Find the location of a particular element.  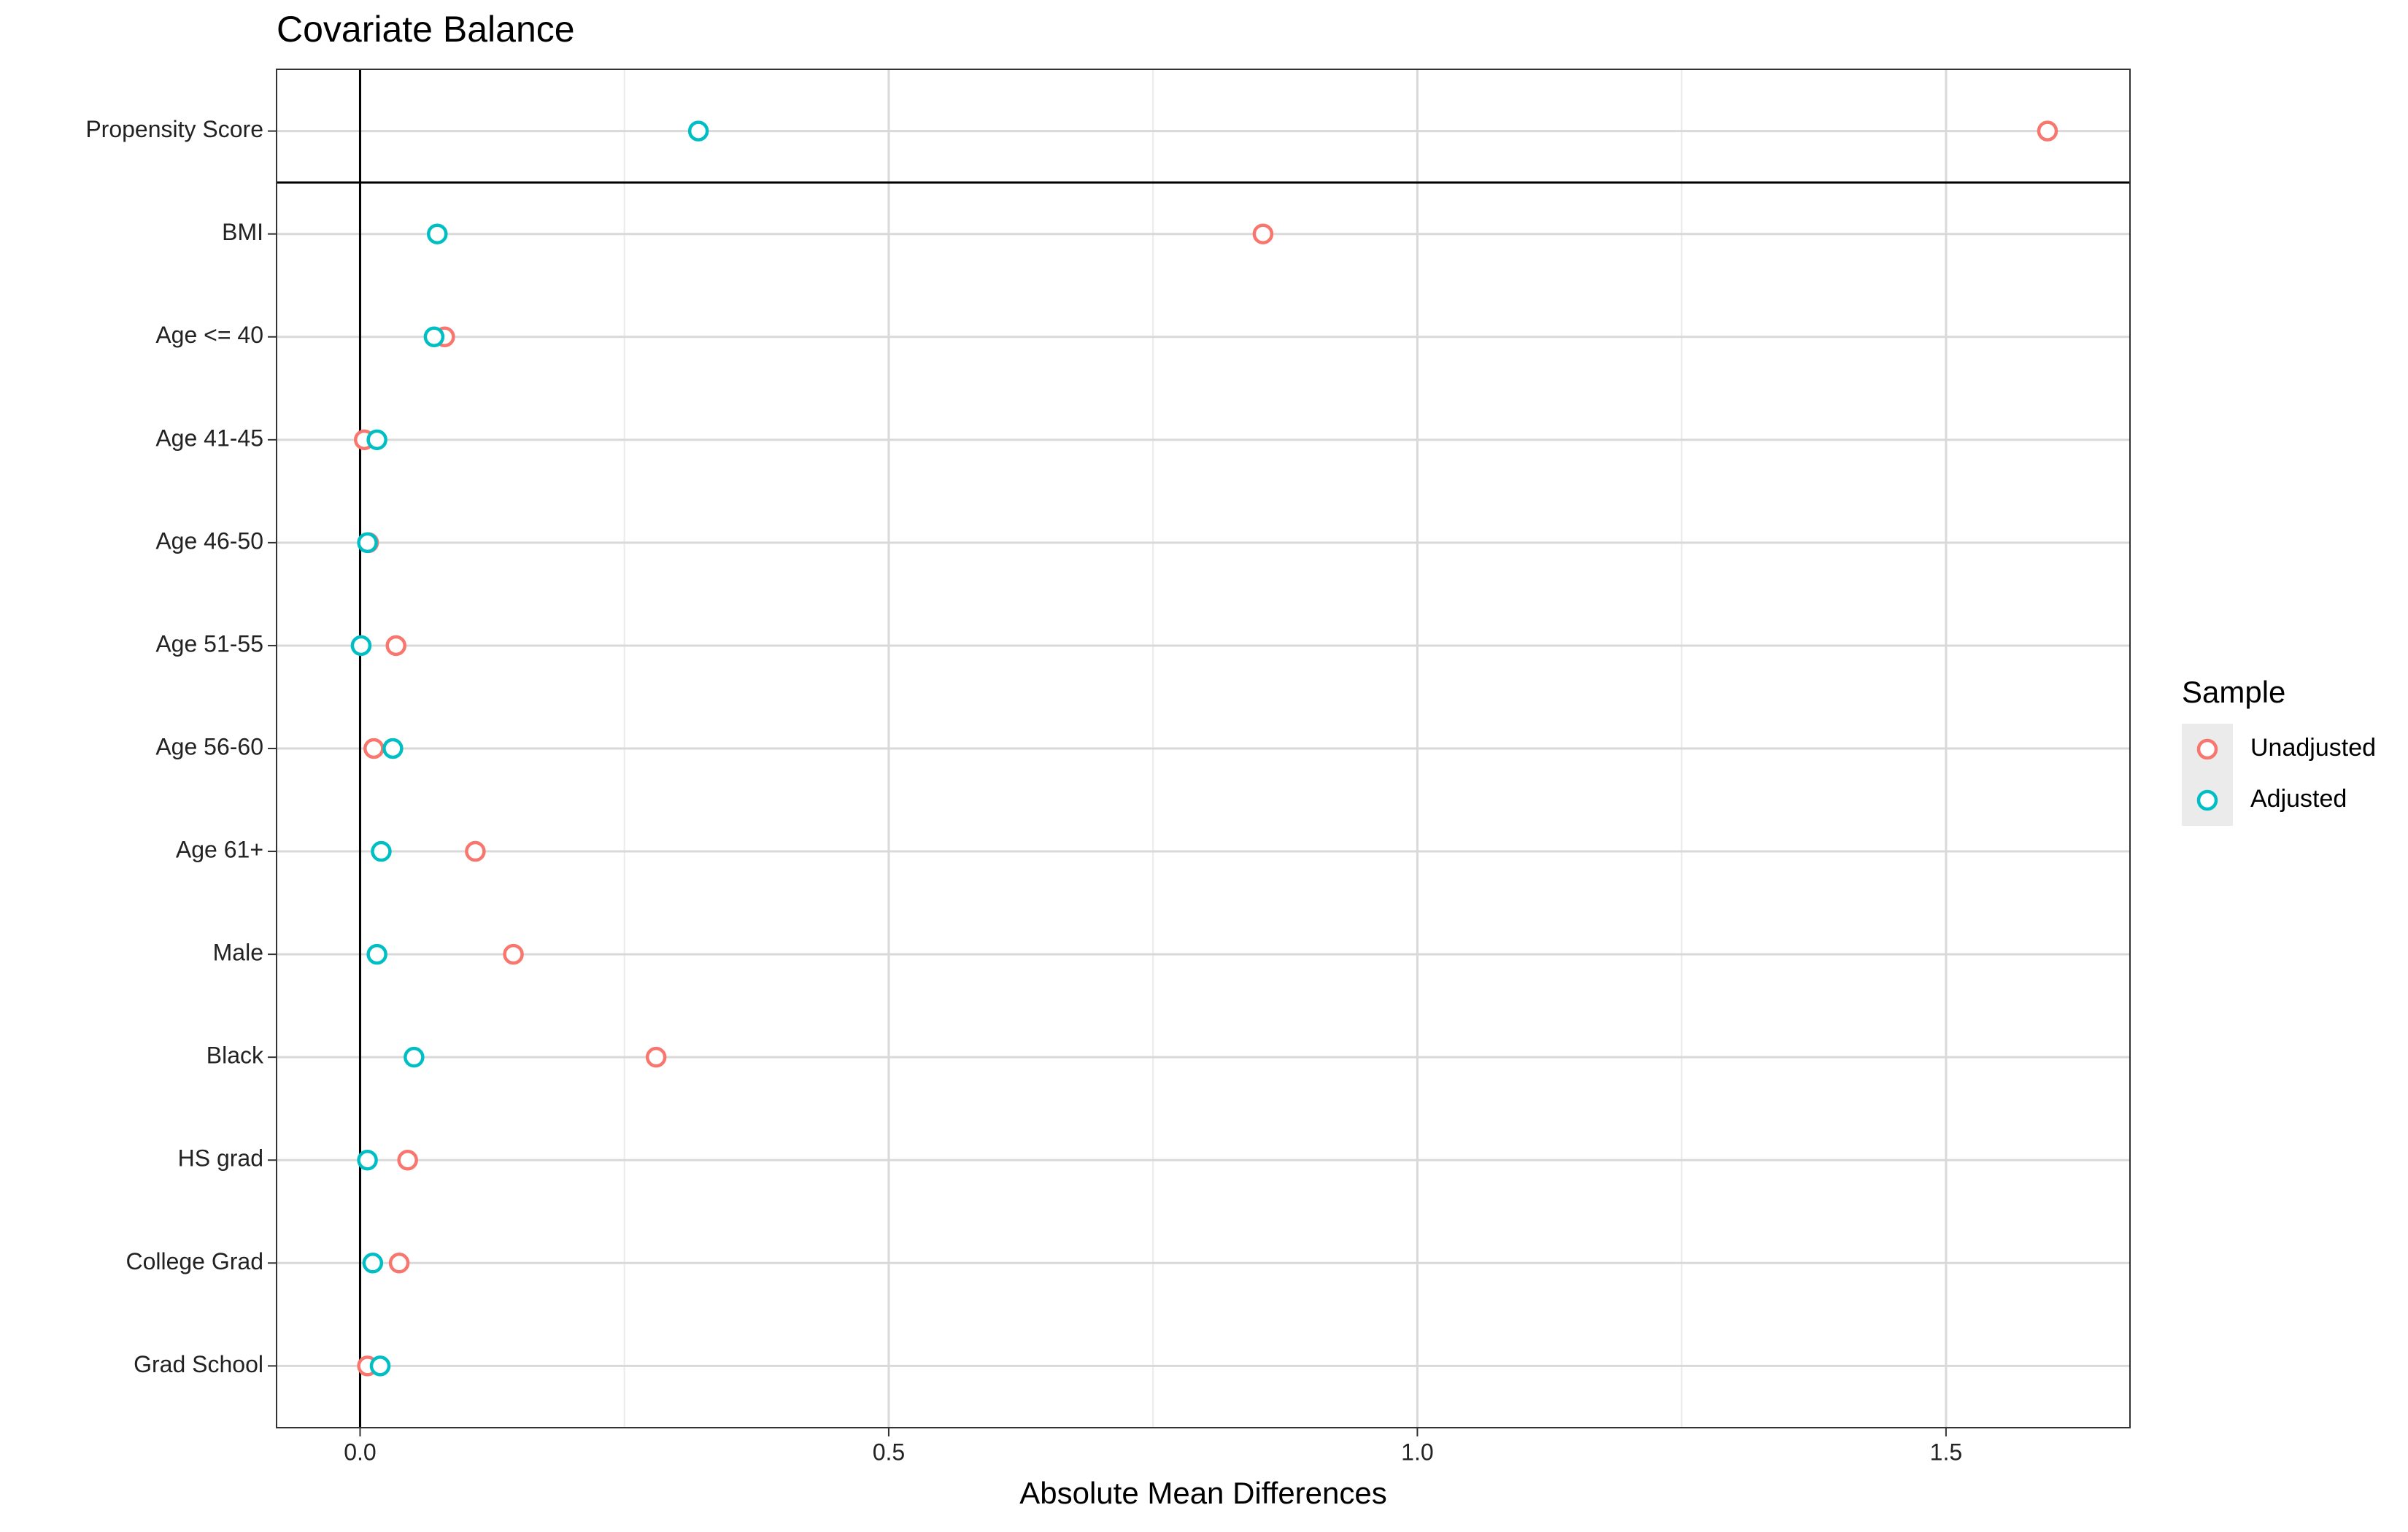

x-tick-label: 0.0 is located at coordinates (360, 1452).